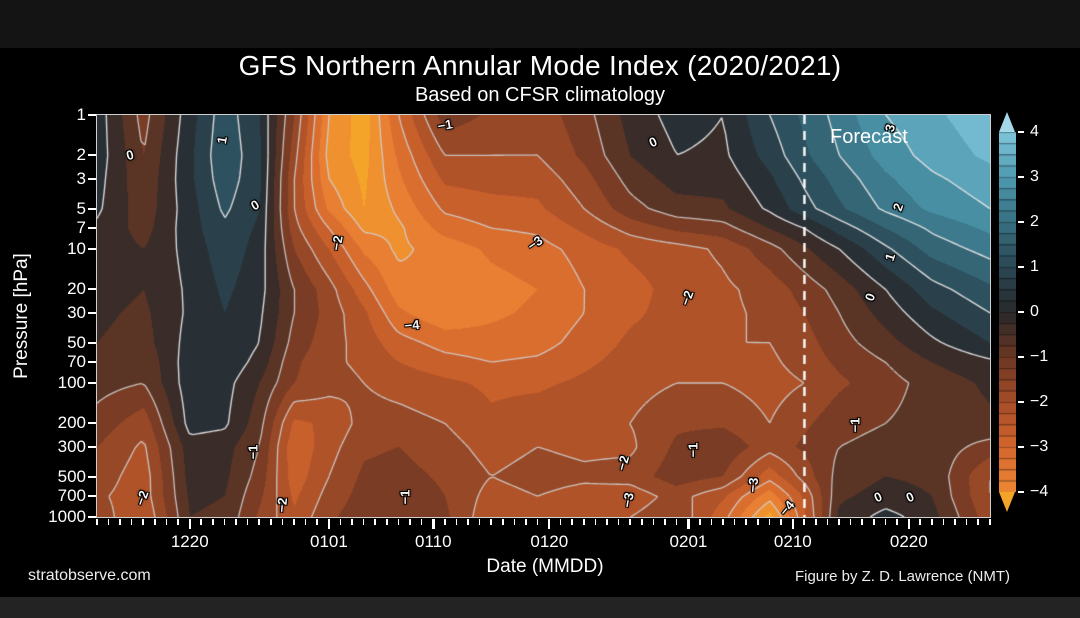 This screenshot has height=618, width=1080. What do you see at coordinates (869, 137) in the screenshot?
I see `forecast-label: Forecast` at bounding box center [869, 137].